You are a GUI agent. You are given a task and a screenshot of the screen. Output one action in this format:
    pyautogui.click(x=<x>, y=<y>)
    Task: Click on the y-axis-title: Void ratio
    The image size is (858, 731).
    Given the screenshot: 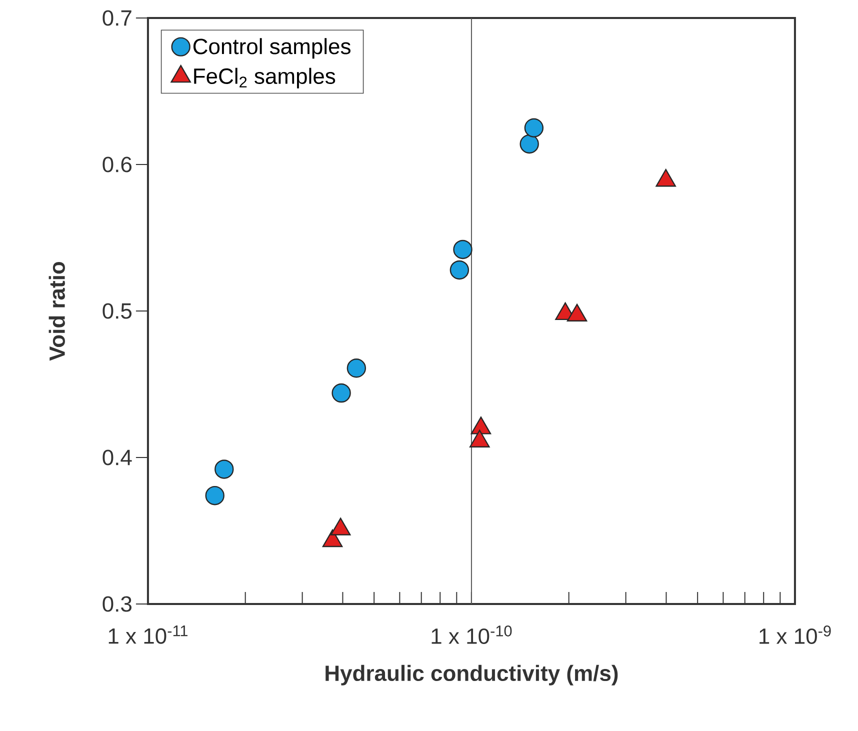 What is the action you would take?
    pyautogui.click(x=56, y=311)
    